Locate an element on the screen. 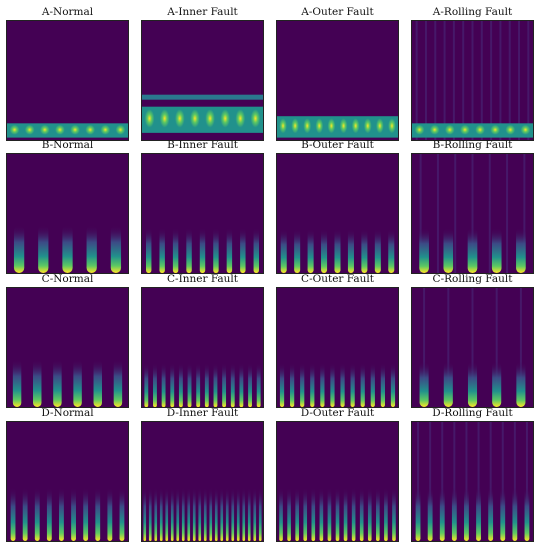 The height and width of the screenshot is (551, 550). panel-title: A-Rolling Fault is located at coordinates (472, 12).